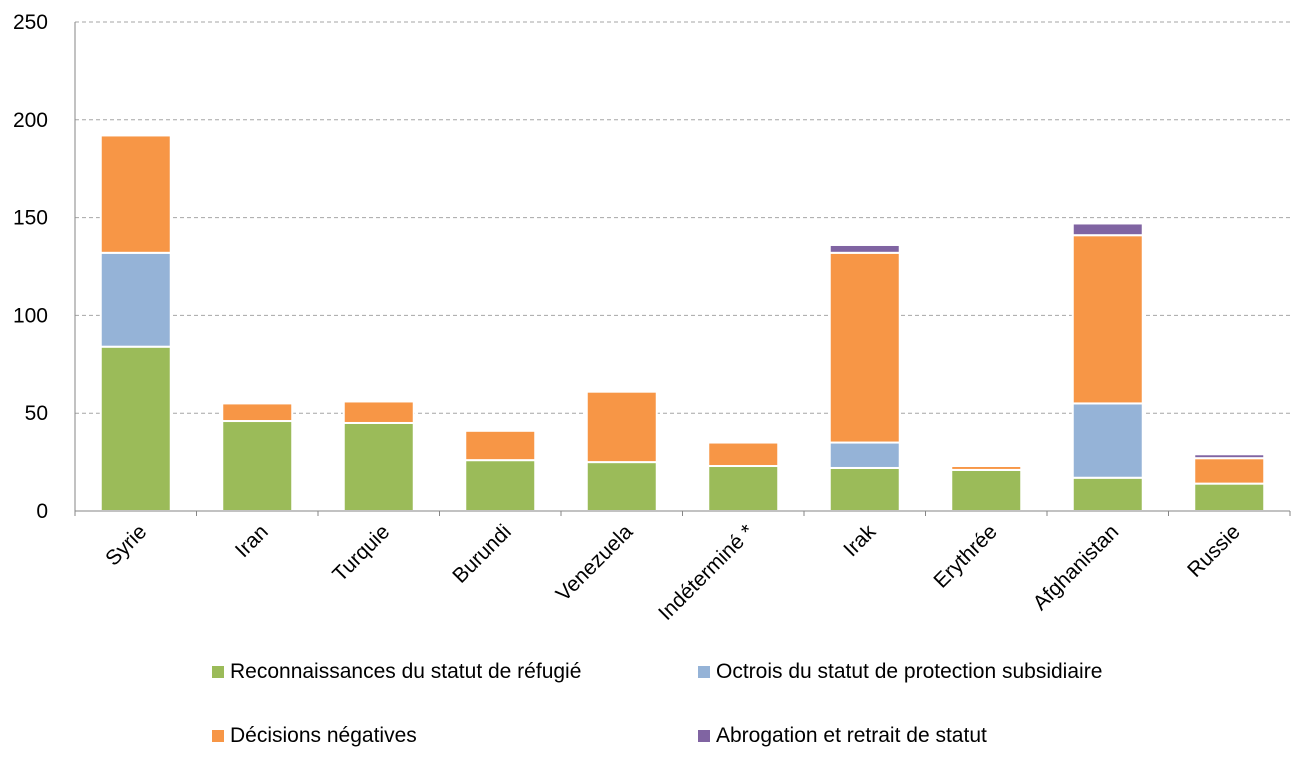  I want to click on y-tick-label: 0, so click(42, 511).